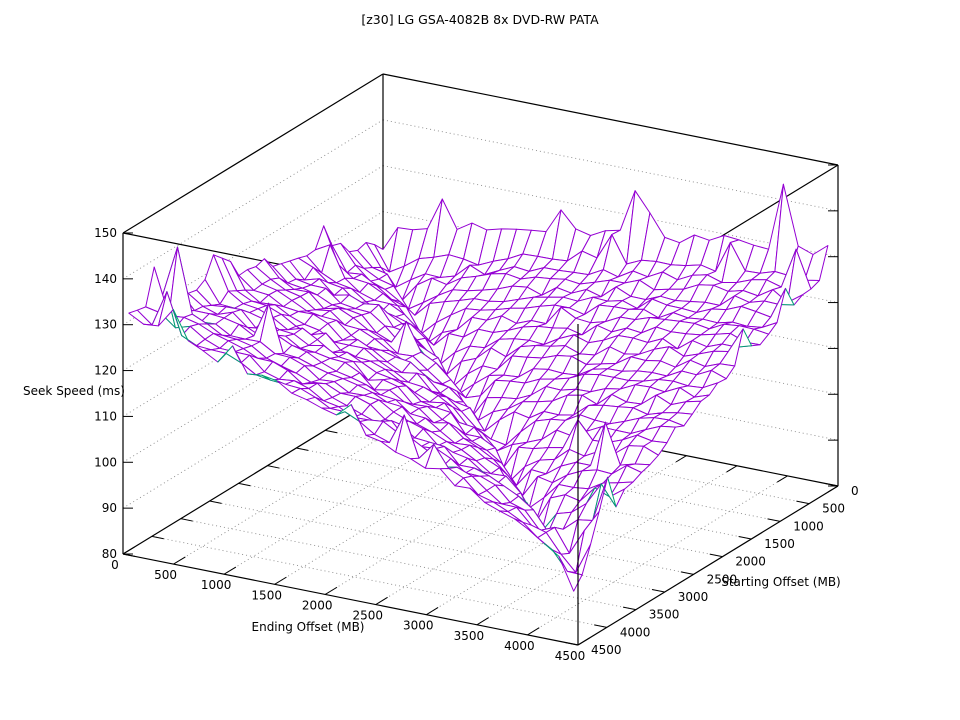 This screenshot has height=720, width=960. Describe the element at coordinates (606, 650) in the screenshot. I see `y-tick-label: 4500` at that location.